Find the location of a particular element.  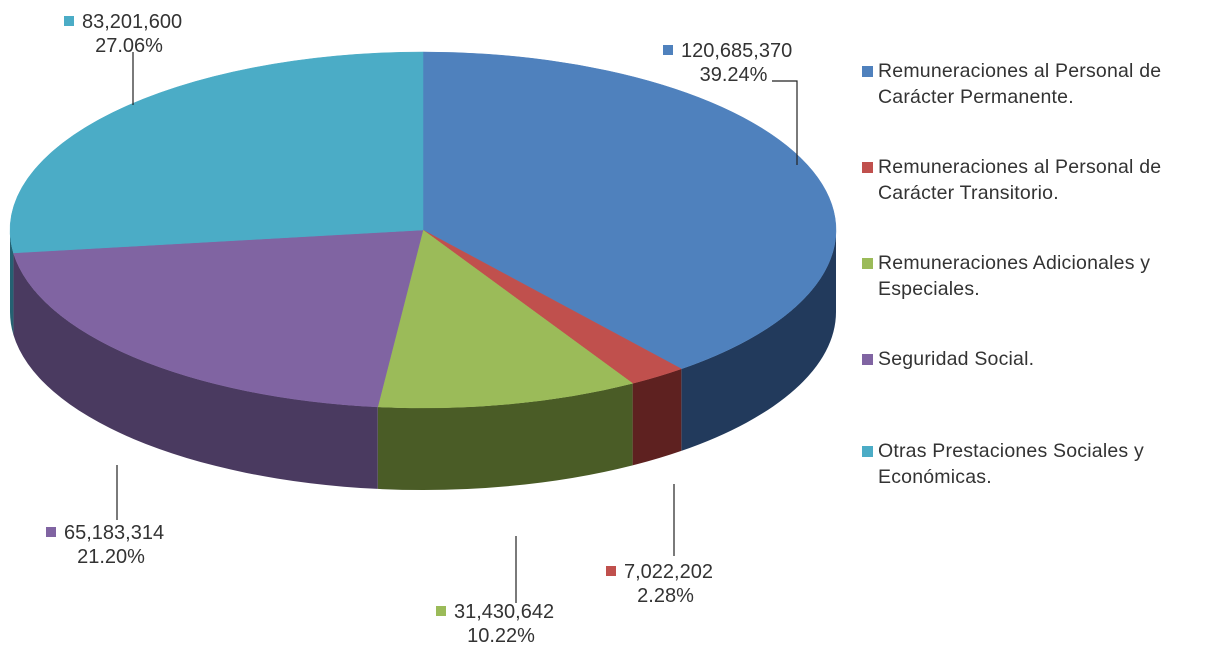

data-label-value: 7,022,202 is located at coordinates (668, 572).